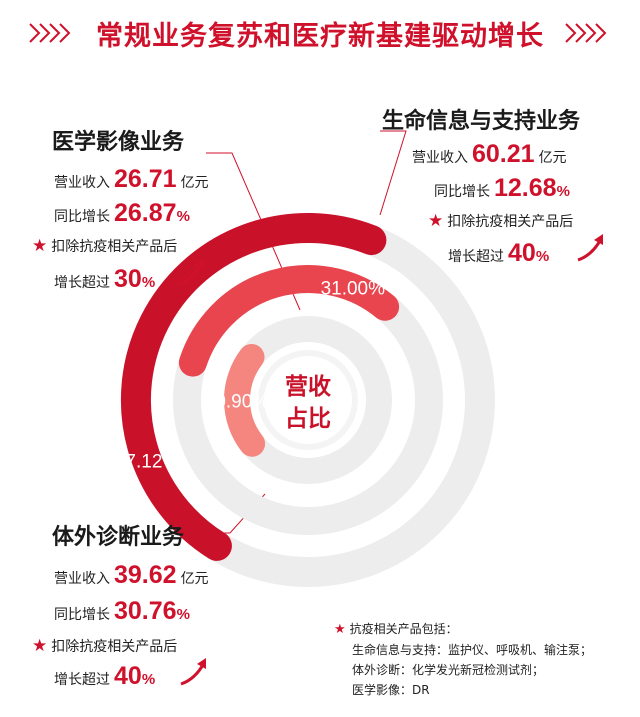  What do you see at coordinates (193, 672) in the screenshot?
I see `ivd-up-arrow-icon` at bounding box center [193, 672].